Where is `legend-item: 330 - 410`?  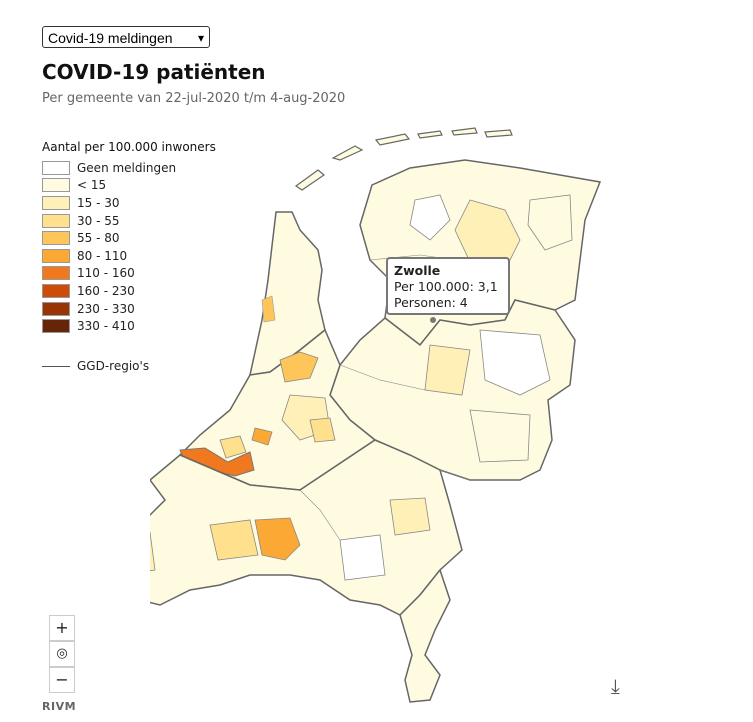 legend-item: 330 - 410 is located at coordinates (109, 326).